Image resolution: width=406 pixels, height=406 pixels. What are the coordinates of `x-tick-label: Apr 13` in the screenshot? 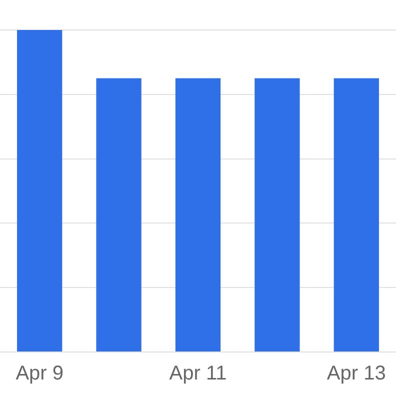 It's located at (356, 373).